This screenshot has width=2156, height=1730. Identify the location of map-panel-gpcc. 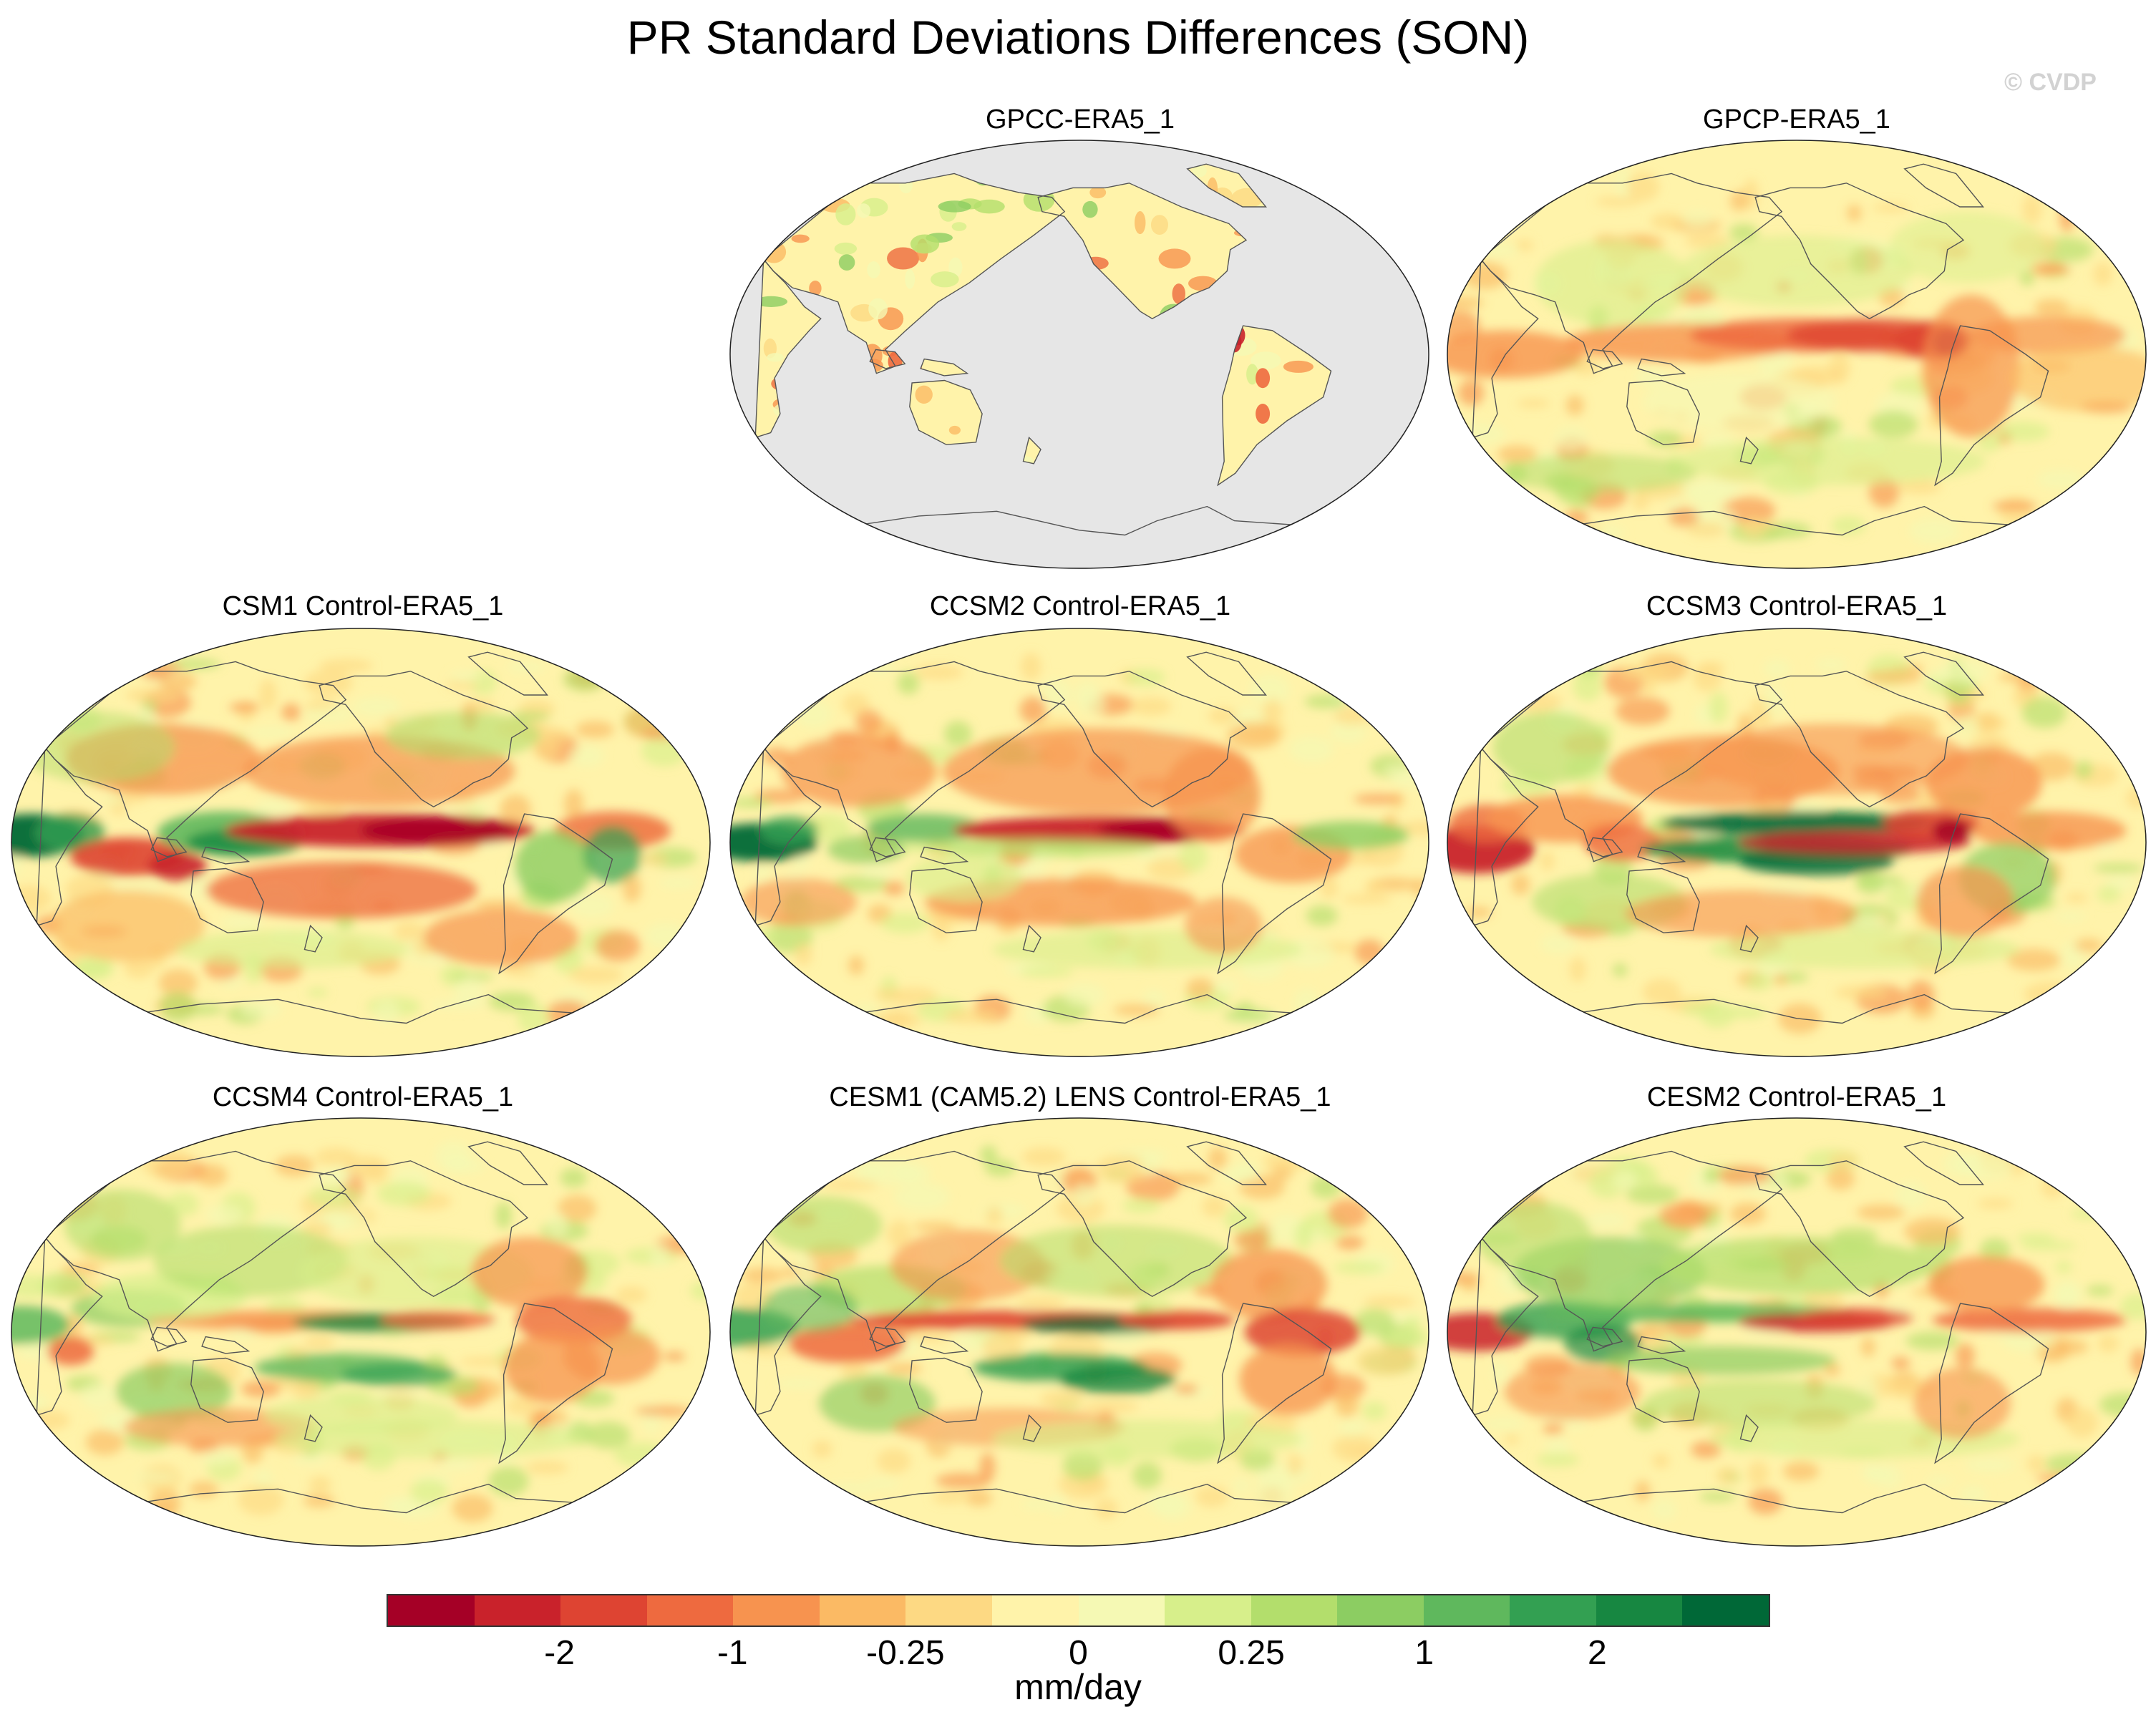
(1079, 354).